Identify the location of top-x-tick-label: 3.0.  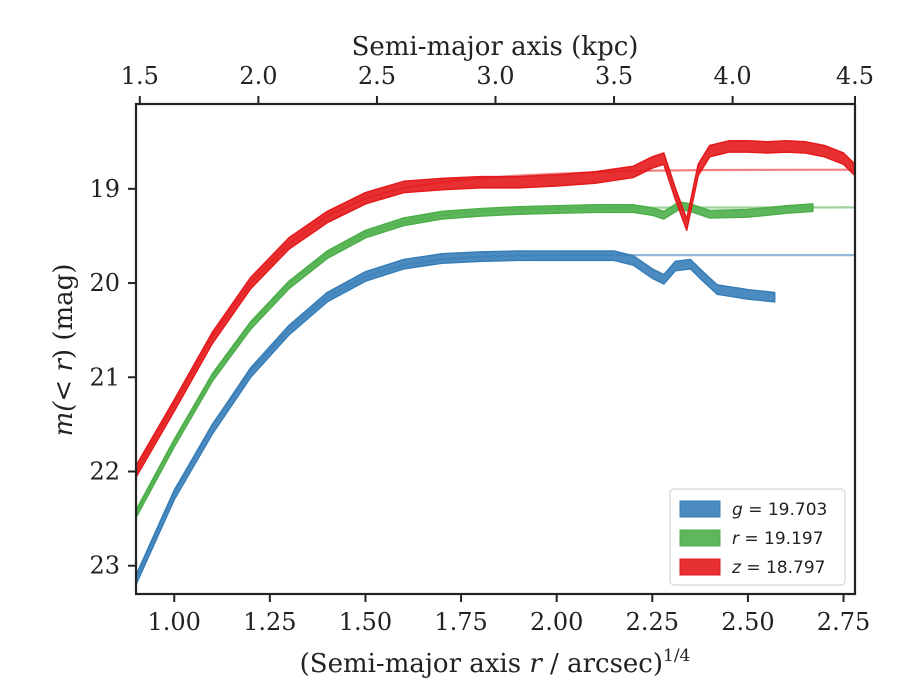
(495, 76).